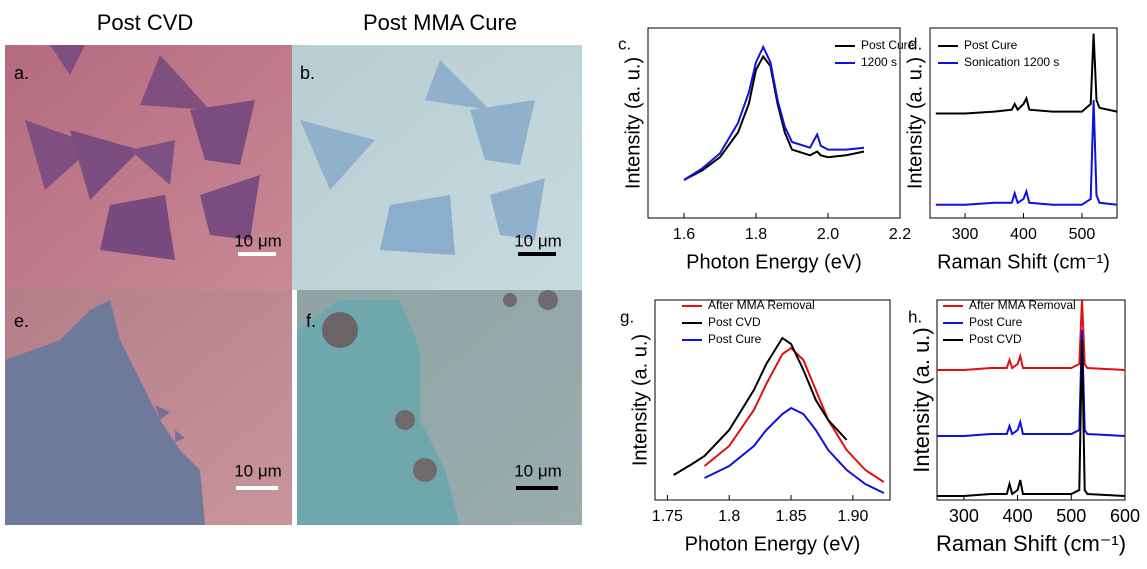 Image resolution: width=1147 pixels, height=569 pixels. What do you see at coordinates (879, 62) in the screenshot?
I see `legend-label: 1200 s` at bounding box center [879, 62].